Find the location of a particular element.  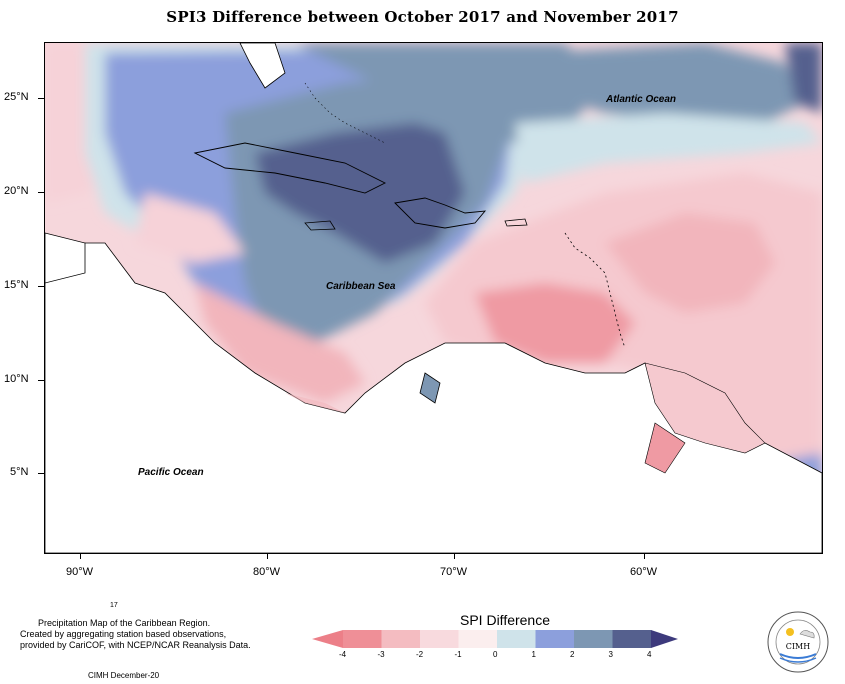

legend-ticks: -4 -3 -2 -1 0 1 2 3 4 is located at coordinates (497, 656).